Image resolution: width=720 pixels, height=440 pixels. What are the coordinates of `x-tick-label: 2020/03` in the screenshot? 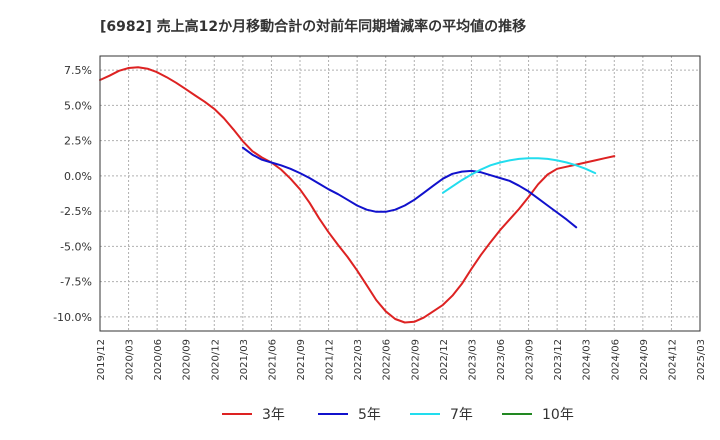 It's located at (130, 360).